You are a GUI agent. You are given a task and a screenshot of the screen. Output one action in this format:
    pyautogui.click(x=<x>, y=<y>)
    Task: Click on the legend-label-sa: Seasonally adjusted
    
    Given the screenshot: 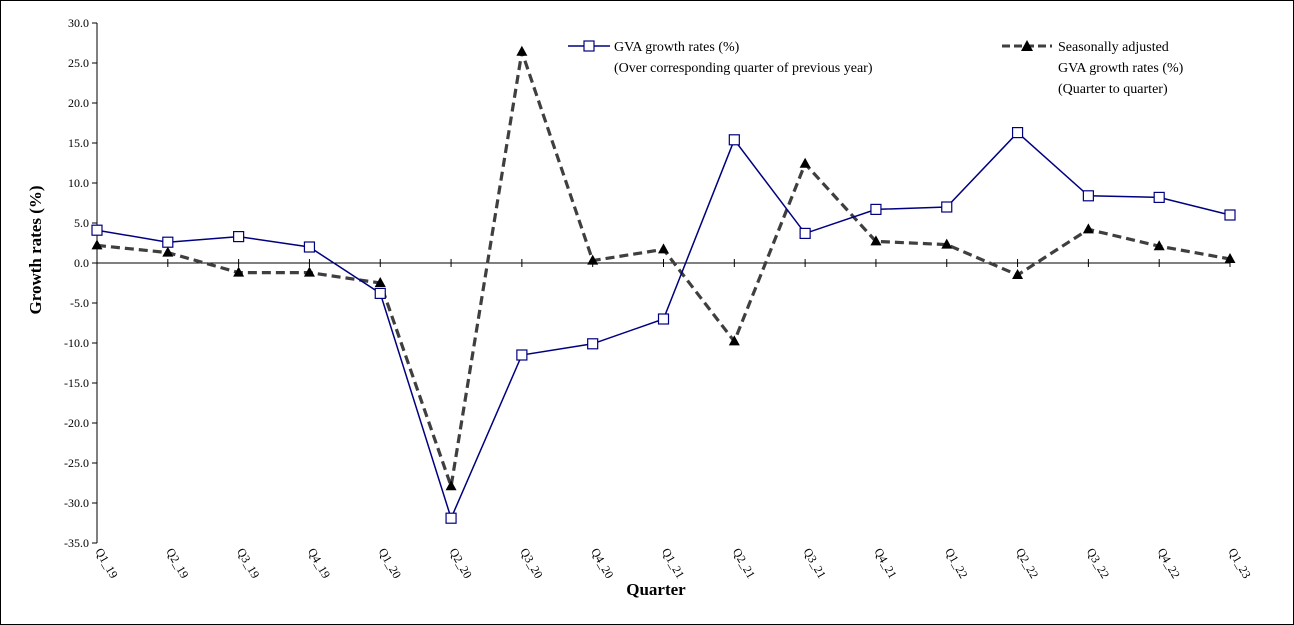 What is the action you would take?
    pyautogui.click(x=1113, y=47)
    